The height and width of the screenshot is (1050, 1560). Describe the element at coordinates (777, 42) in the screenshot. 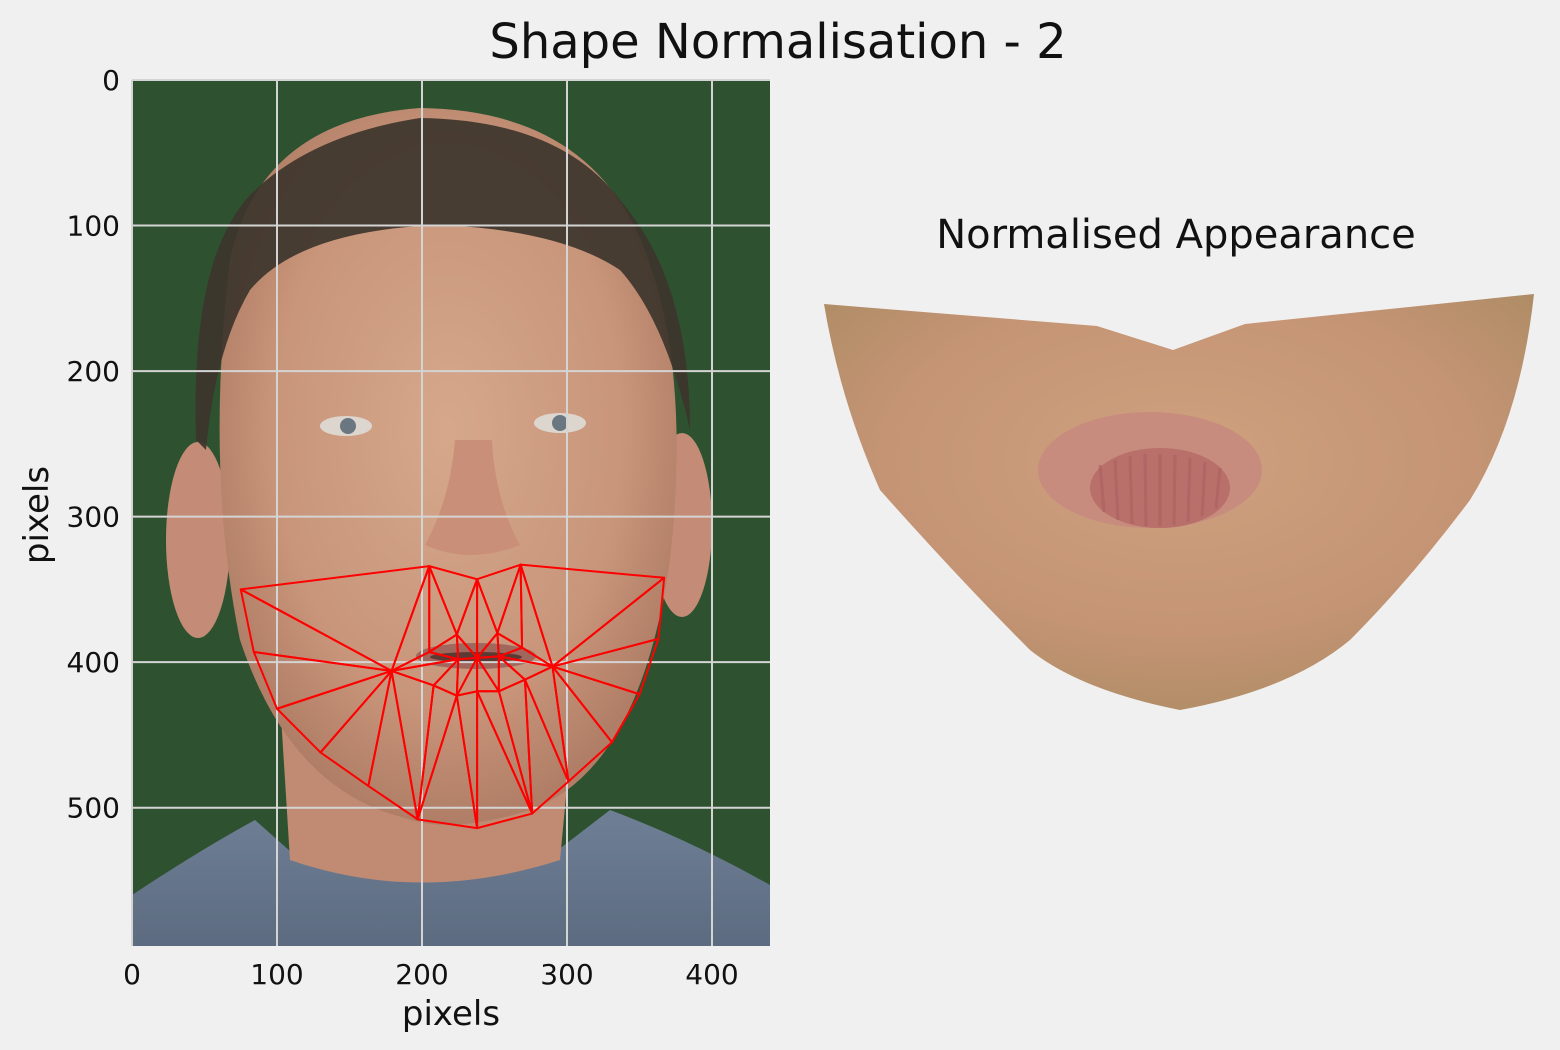

I see `figure-title: Shape Normalisation - 2` at that location.